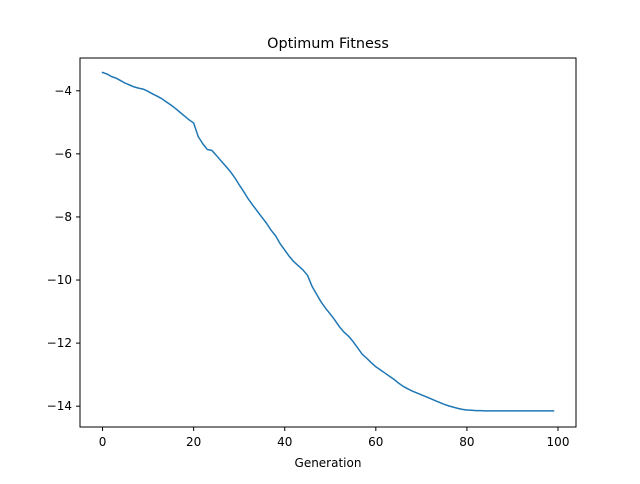 The width and height of the screenshot is (640, 484). Describe the element at coordinates (59, 343) in the screenshot. I see `y-tick-label: −12` at that location.